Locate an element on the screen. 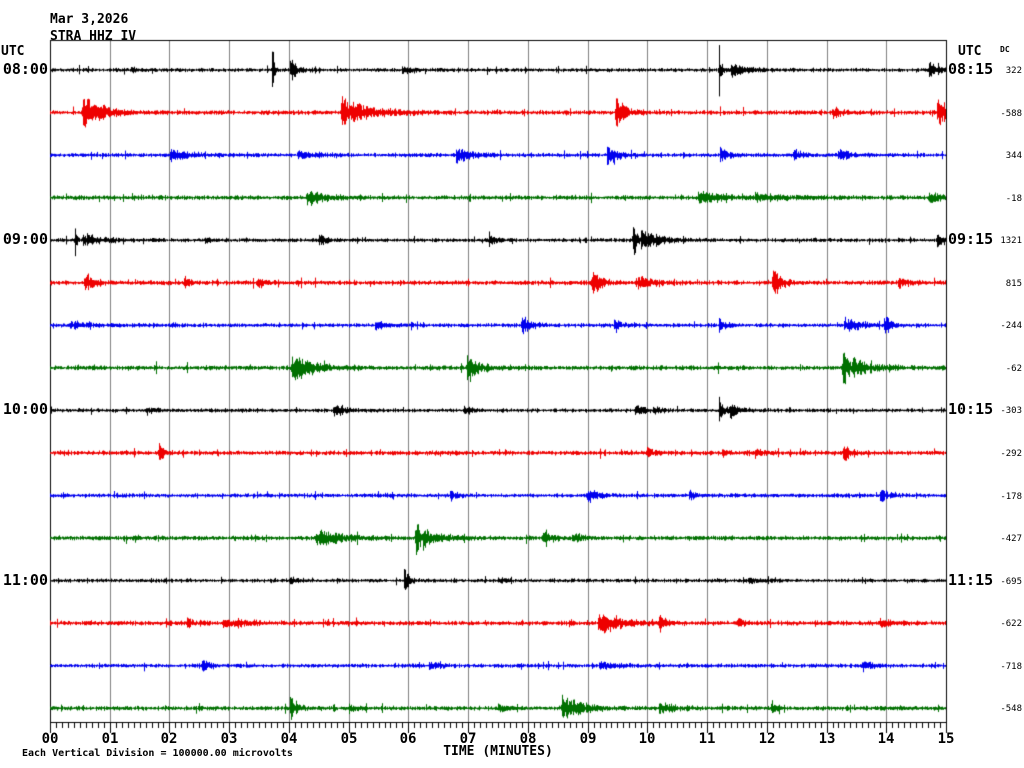 Image resolution: width=1024 pixels, height=768 pixels. utc-end-label: 11:15 is located at coordinates (971, 580).